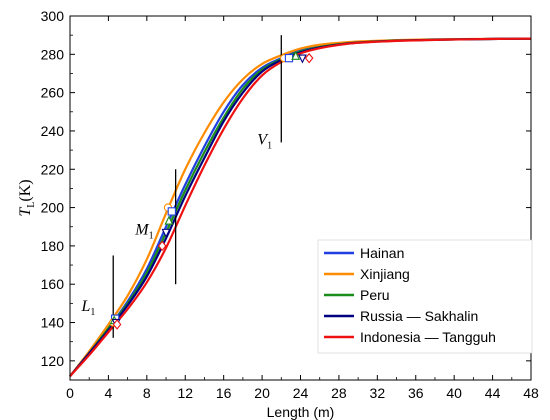 The height and width of the screenshot is (420, 550). Describe the element at coordinates (382, 253) in the screenshot. I see `legend-label-hainan: Hainan` at that location.